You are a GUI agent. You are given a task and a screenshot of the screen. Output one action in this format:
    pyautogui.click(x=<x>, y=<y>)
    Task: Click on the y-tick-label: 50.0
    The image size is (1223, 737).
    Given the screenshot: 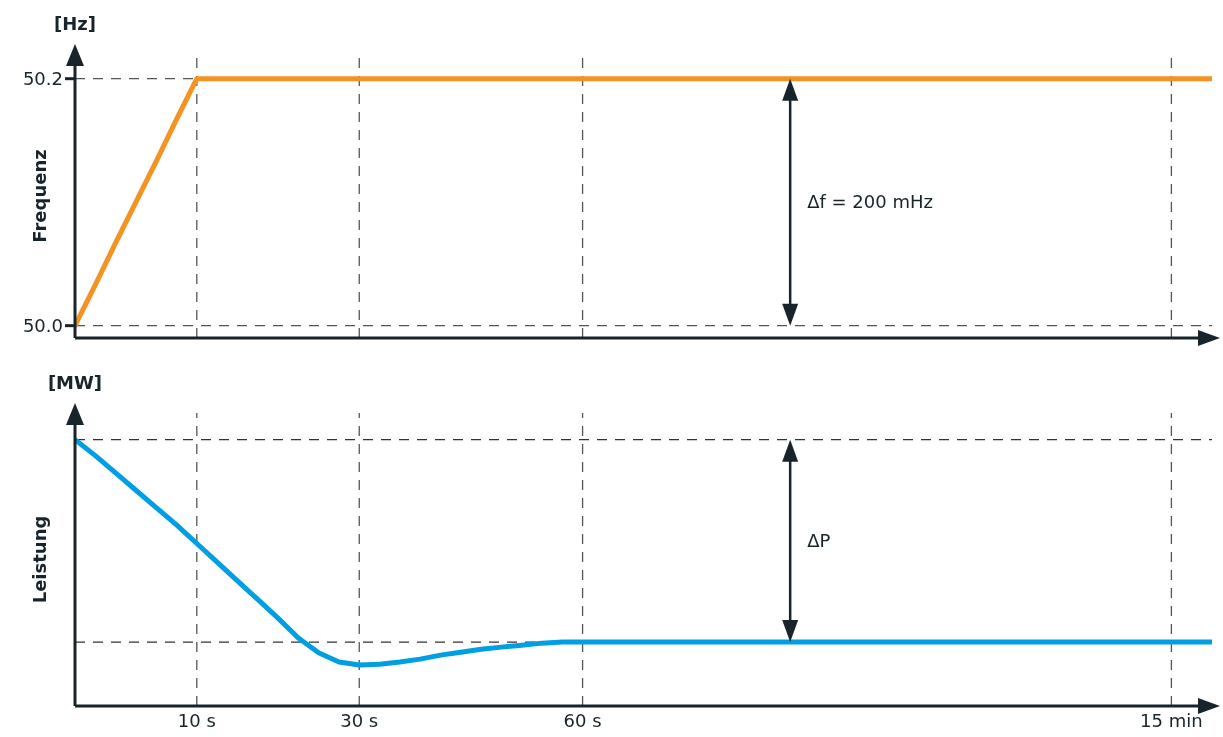 What is the action you would take?
    pyautogui.click(x=42, y=326)
    